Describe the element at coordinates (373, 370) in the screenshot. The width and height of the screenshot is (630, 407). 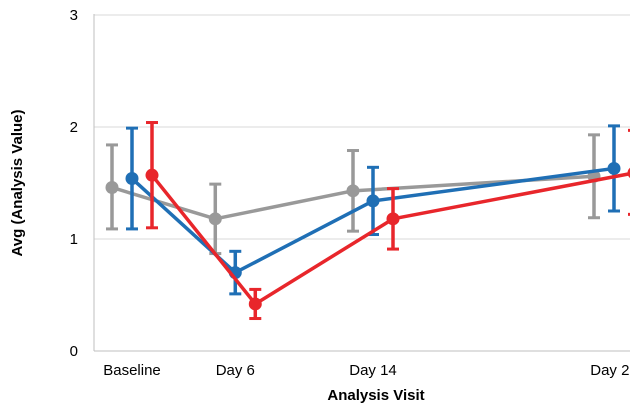
I see `x-tick-label: Day 14` at that location.